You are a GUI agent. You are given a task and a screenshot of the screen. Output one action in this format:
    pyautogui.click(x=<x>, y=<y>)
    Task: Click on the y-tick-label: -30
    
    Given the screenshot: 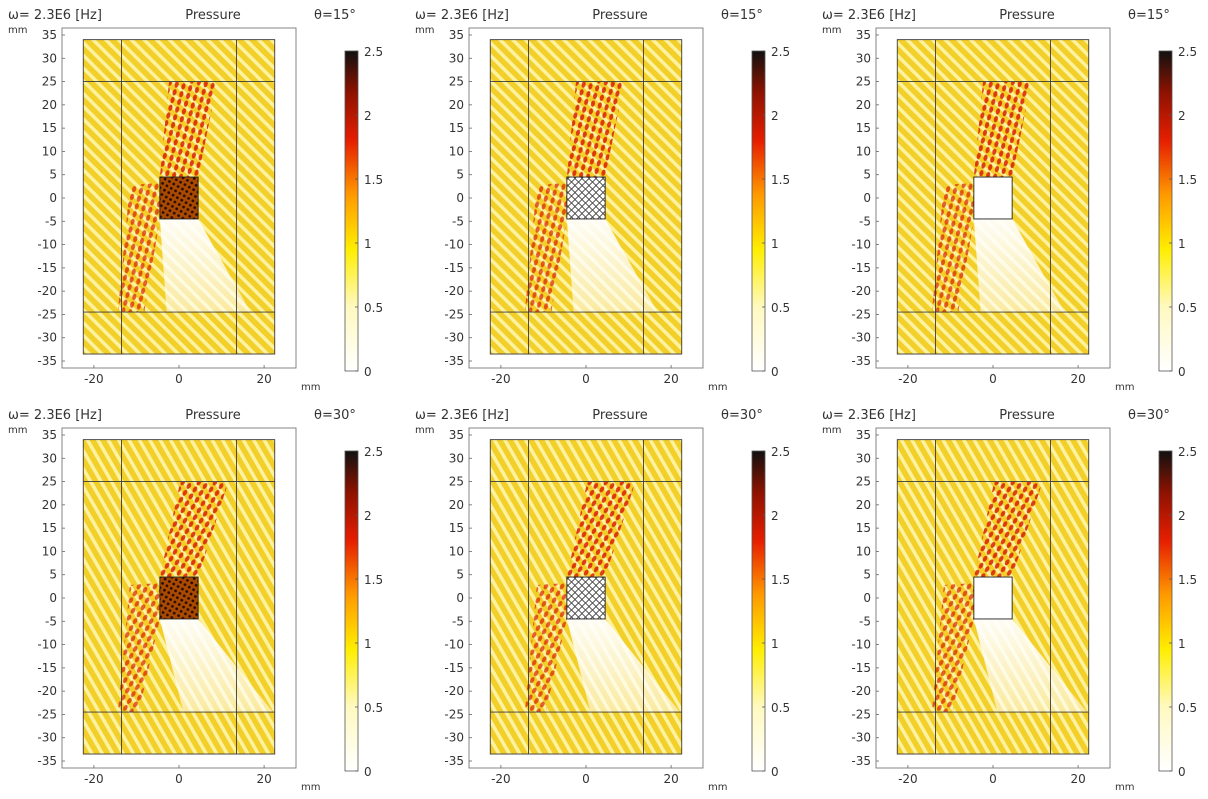 What is the action you would take?
    pyautogui.click(x=861, y=738)
    